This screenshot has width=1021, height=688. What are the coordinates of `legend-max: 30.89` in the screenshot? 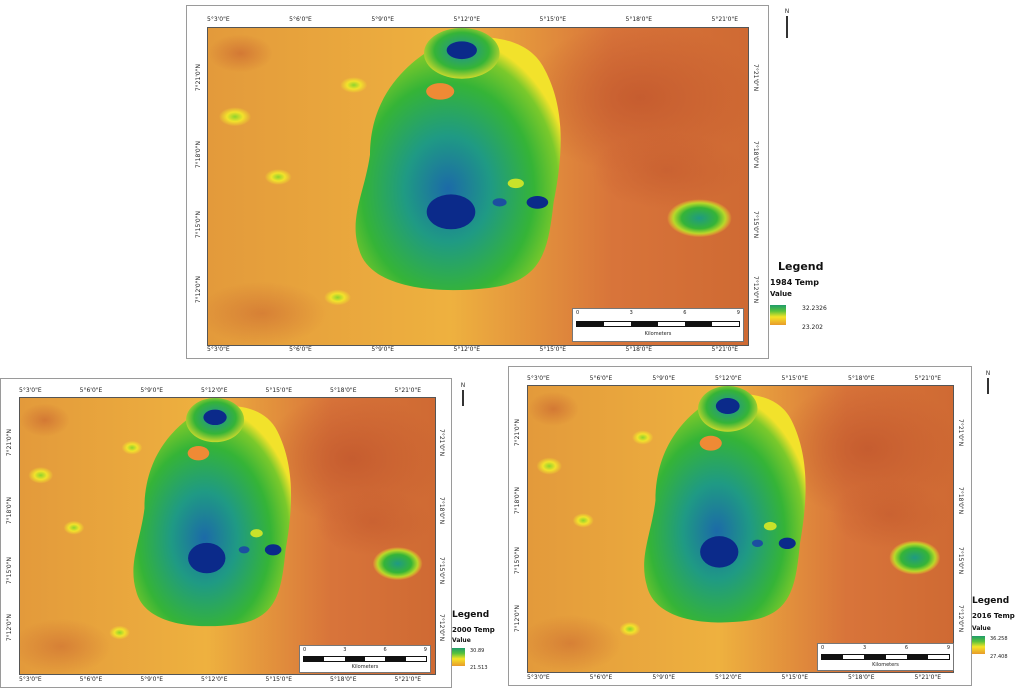 It's located at (477, 651).